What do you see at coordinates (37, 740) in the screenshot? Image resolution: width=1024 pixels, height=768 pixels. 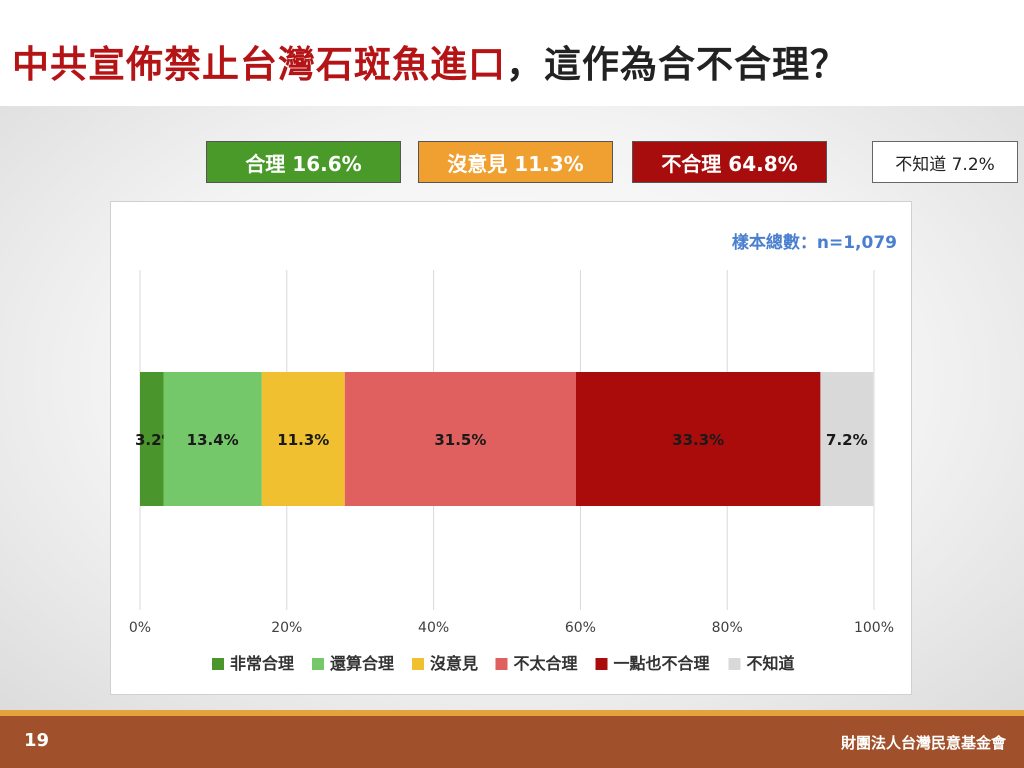 I see `page-number: 19` at bounding box center [37, 740].